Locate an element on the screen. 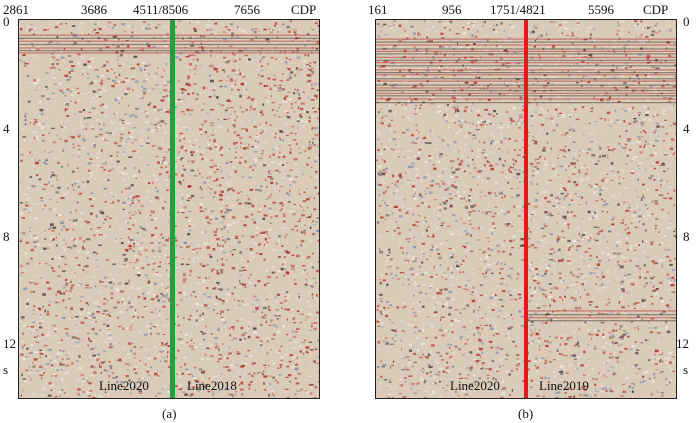 Image resolution: width=700 pixels, height=423 pixels. line-label-left-a: Line2020 is located at coordinates (124, 385).